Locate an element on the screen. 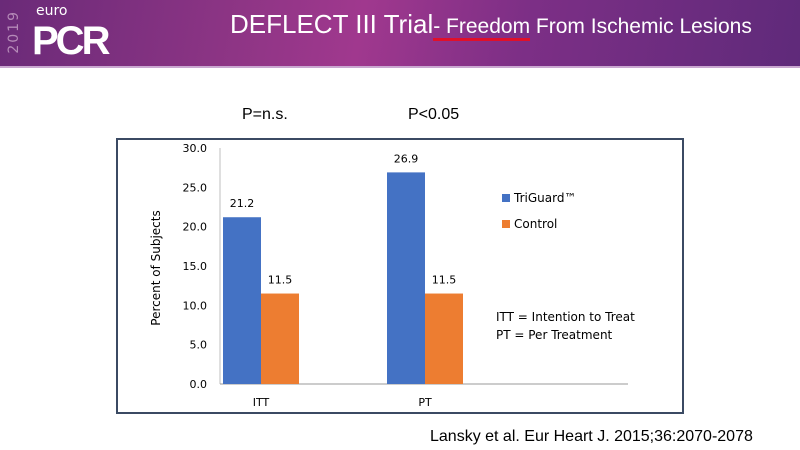 This screenshot has height=450, width=800. x-tick-label: ITT is located at coordinates (261, 402).